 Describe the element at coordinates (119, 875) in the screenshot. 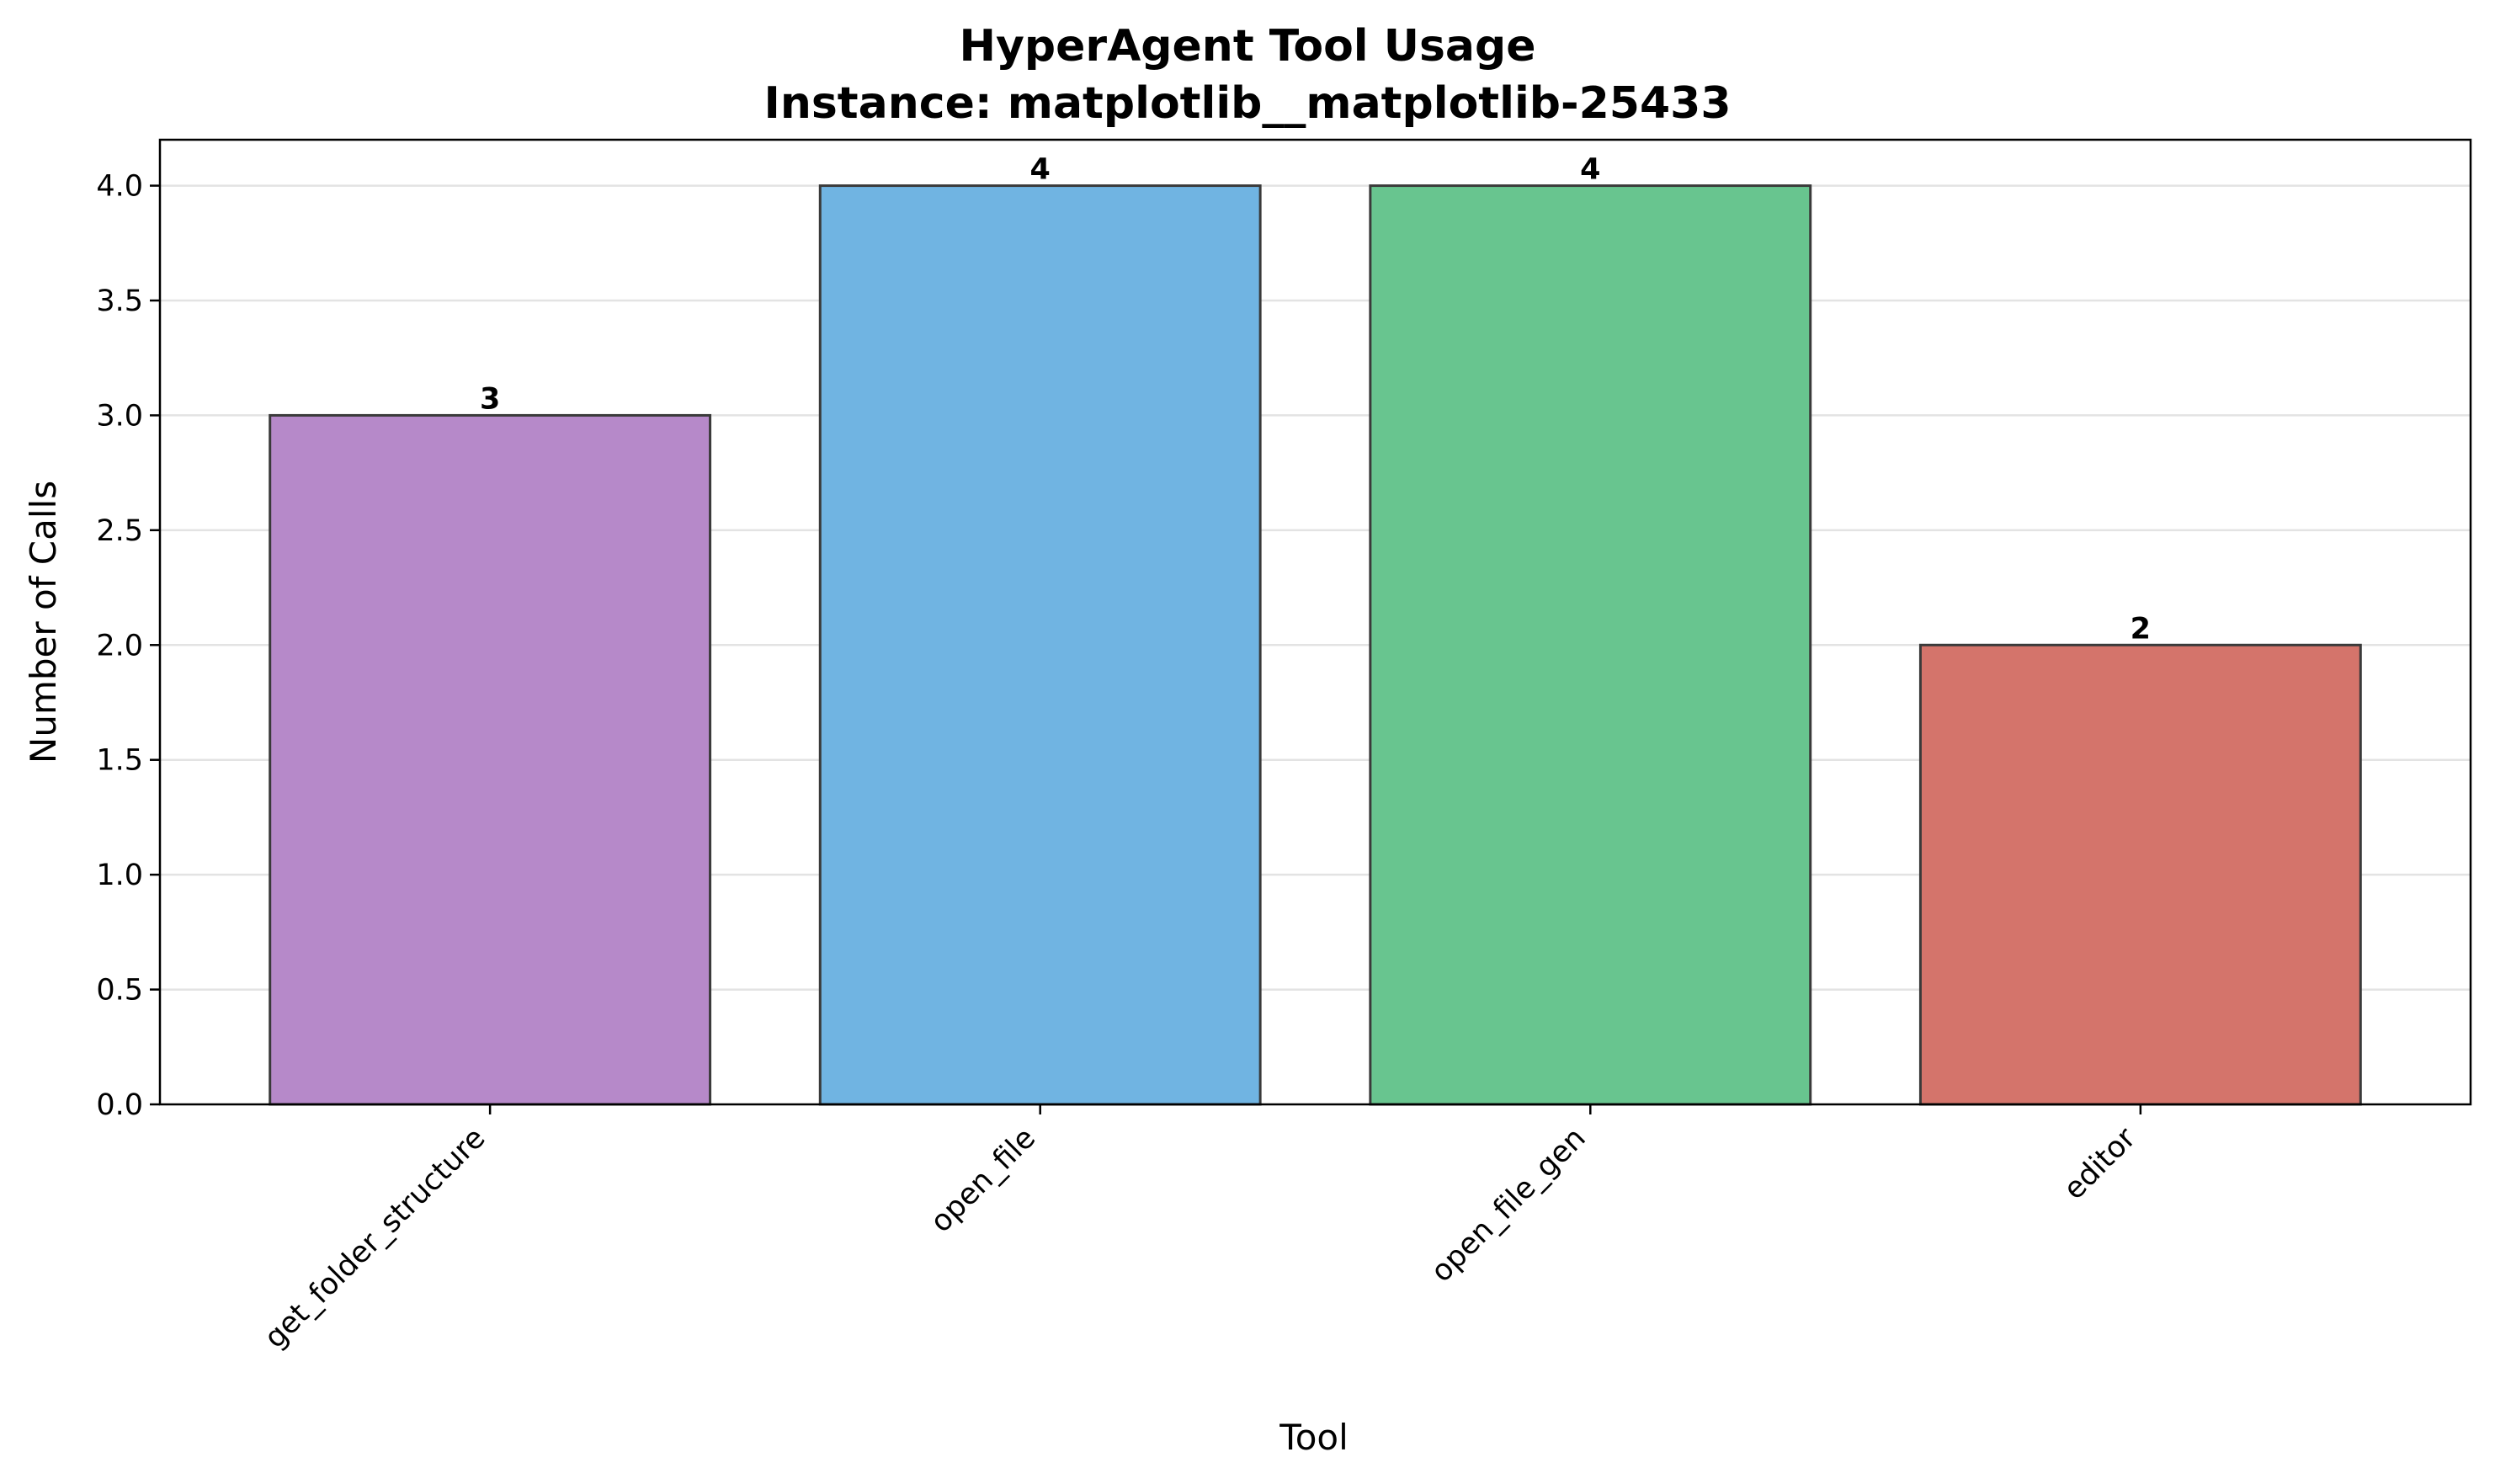

I see `y-tick-label: 1.0` at that location.